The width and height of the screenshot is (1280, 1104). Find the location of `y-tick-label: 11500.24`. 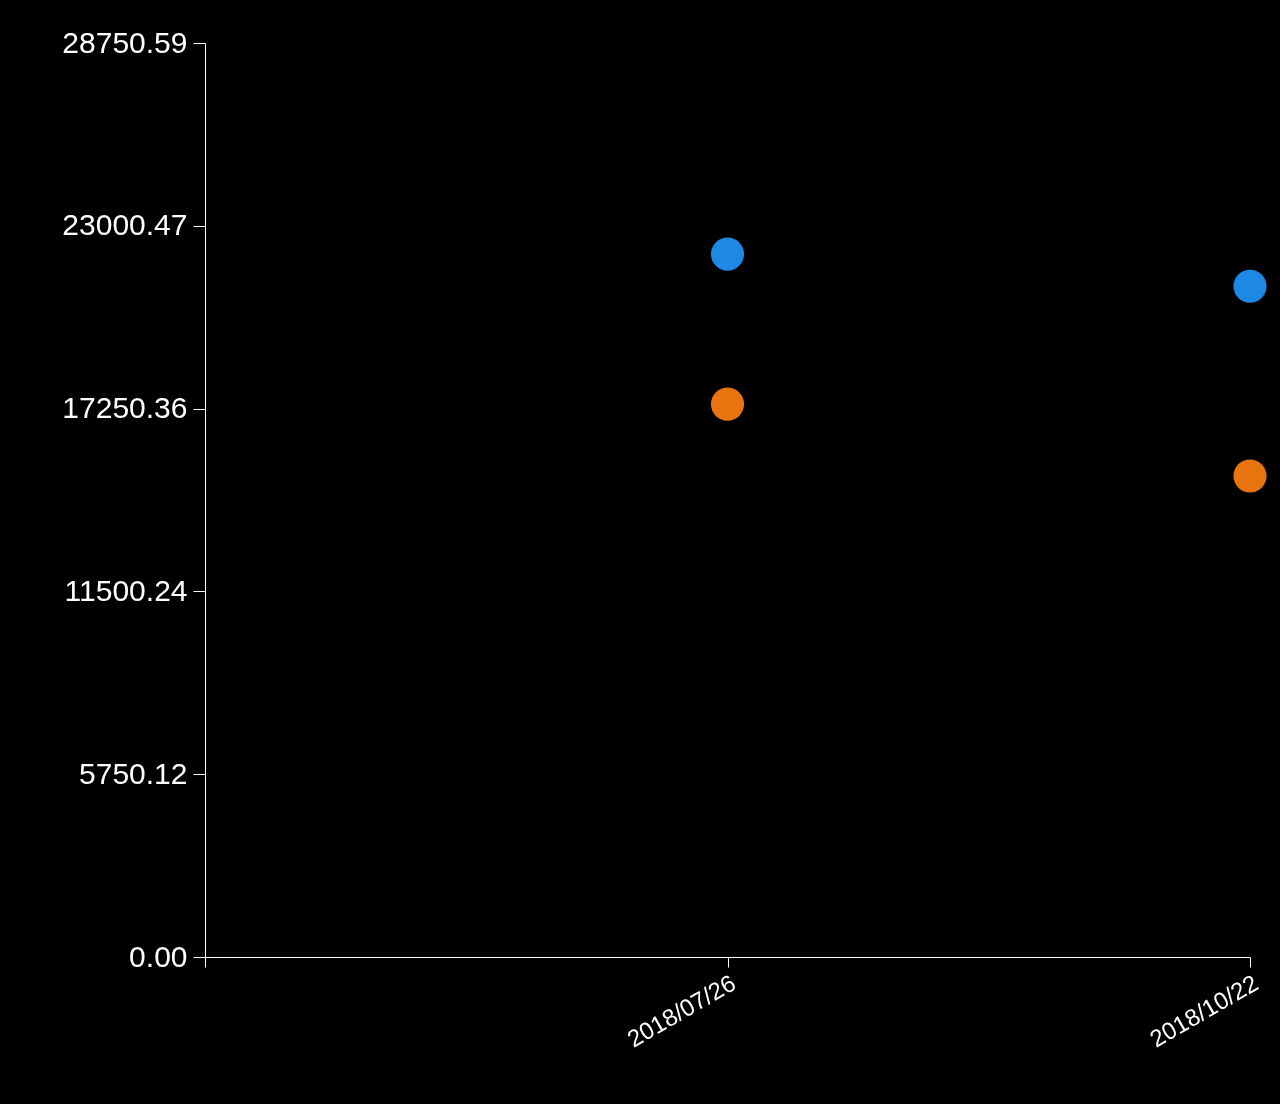

y-tick-label: 11500.24 is located at coordinates (126, 590).